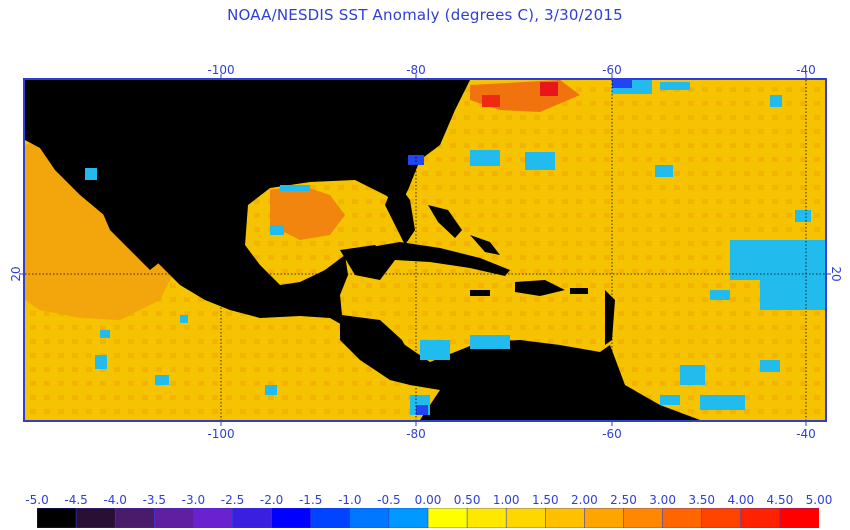 The image size is (850, 530). Describe the element at coordinates (16, 273) in the screenshot. I see `lat-tick-left: 20` at that location.